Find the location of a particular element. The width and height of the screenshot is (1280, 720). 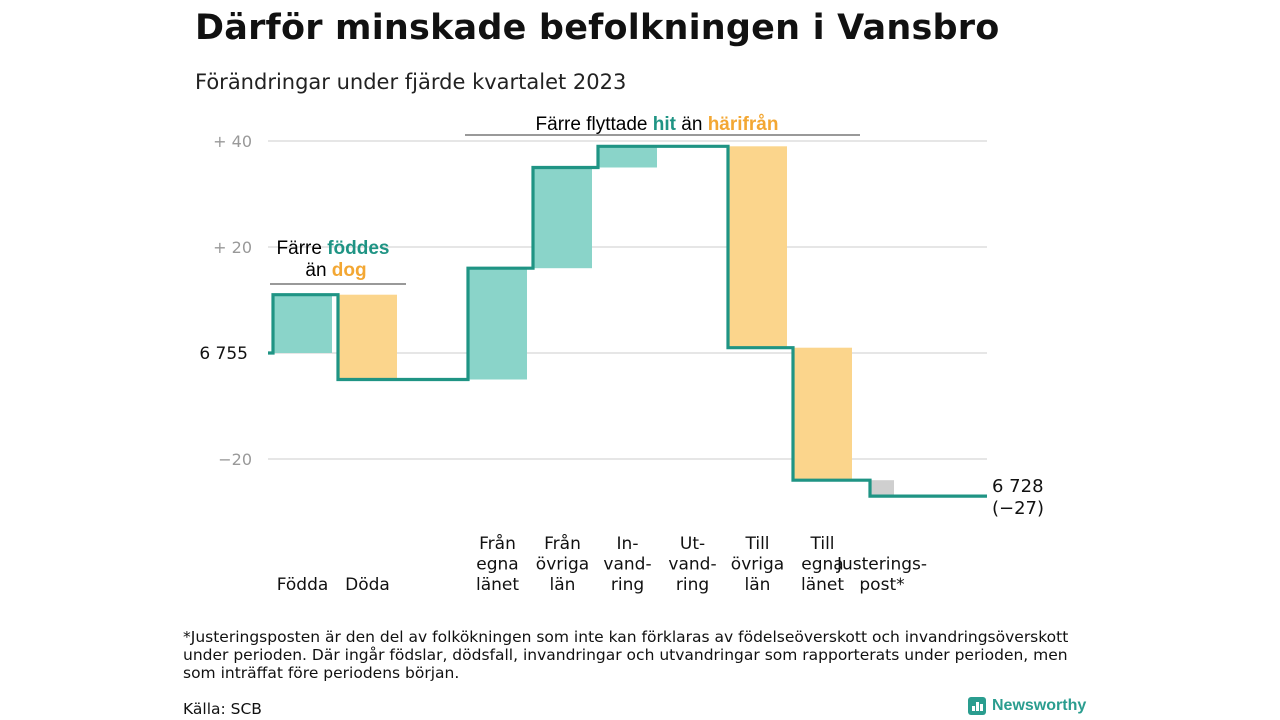

chart-subtitle: Förändringar under fjärde kvartalet 2023 is located at coordinates (411, 82).